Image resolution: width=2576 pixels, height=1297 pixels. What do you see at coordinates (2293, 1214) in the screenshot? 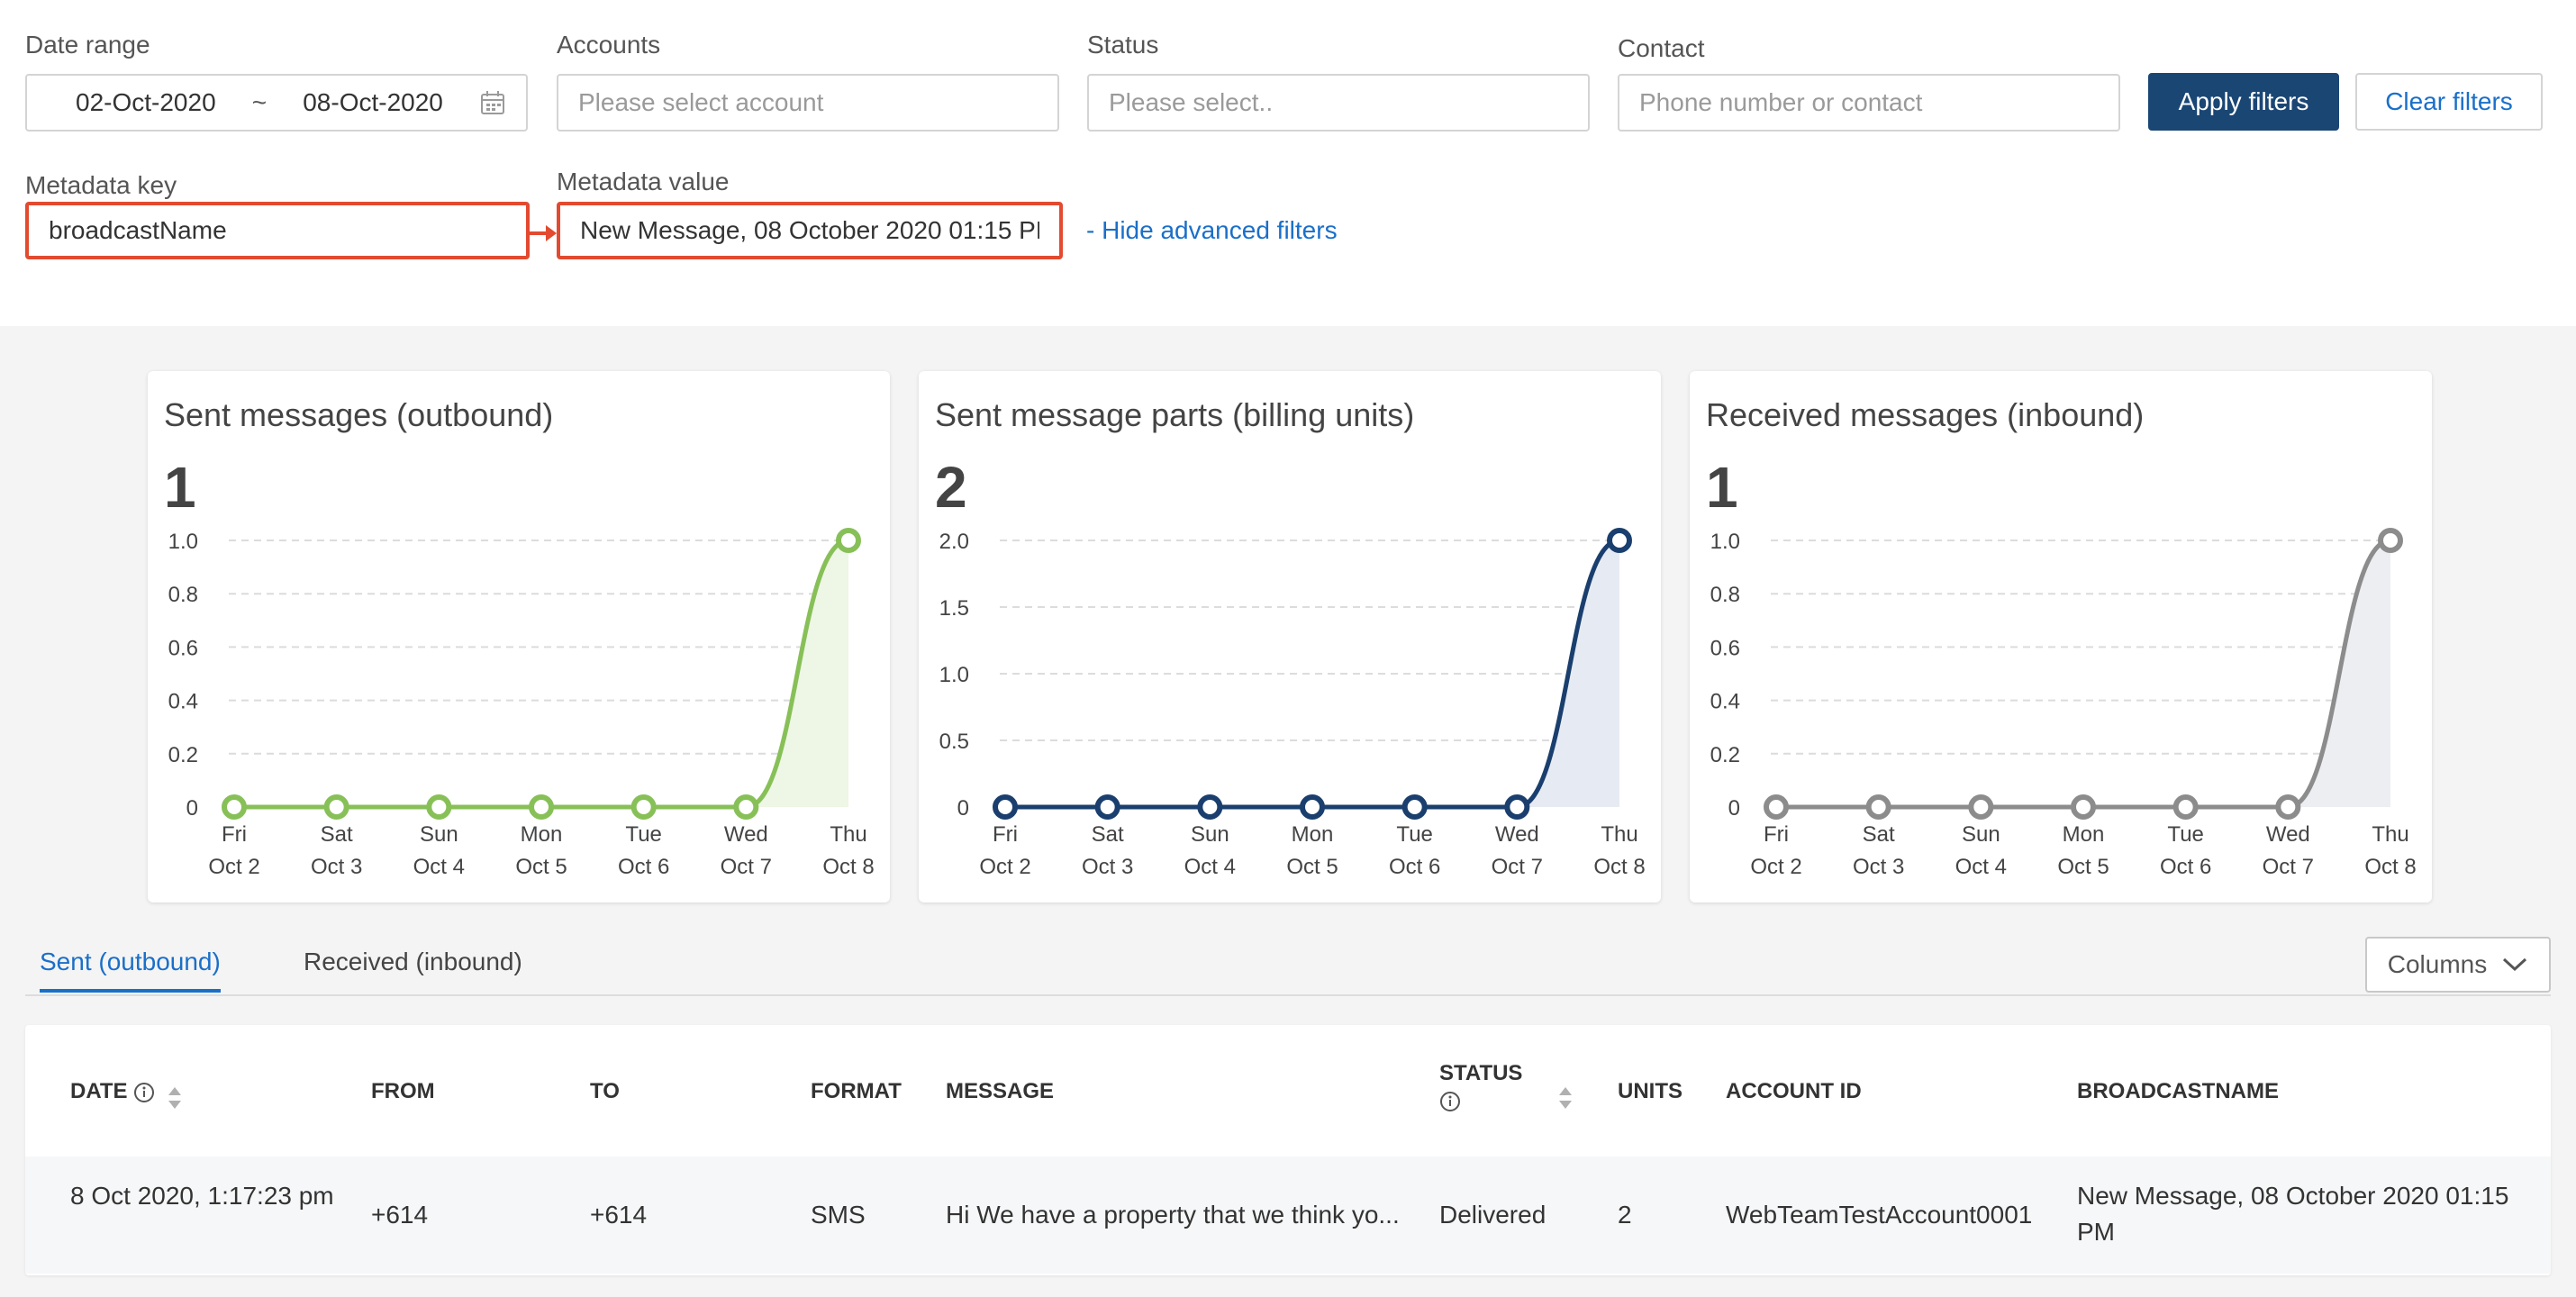
I see `cell-broadcastname: New Message, 08 October 2020 01:15 PM` at bounding box center [2293, 1214].